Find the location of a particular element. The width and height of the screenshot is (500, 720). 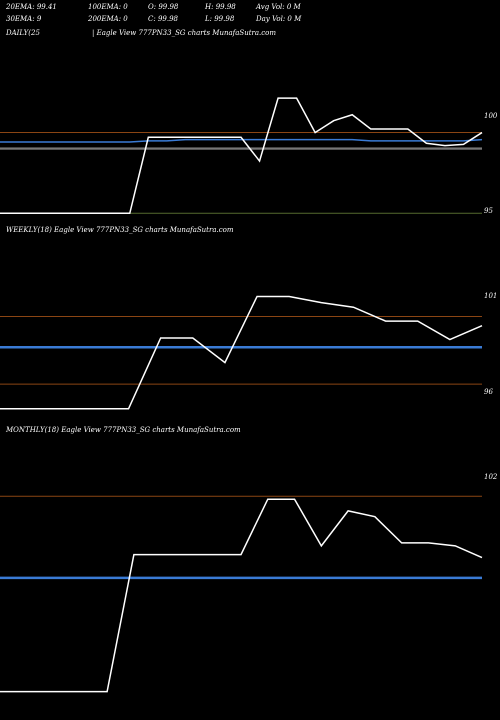

monthly-y-tick-0: 102 is located at coordinates (491, 477).